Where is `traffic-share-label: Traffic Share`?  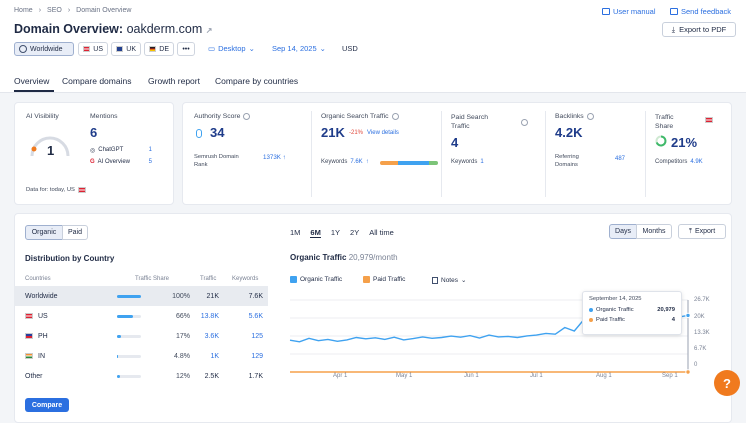
traffic-share-label: Traffic Share is located at coordinates (664, 122).